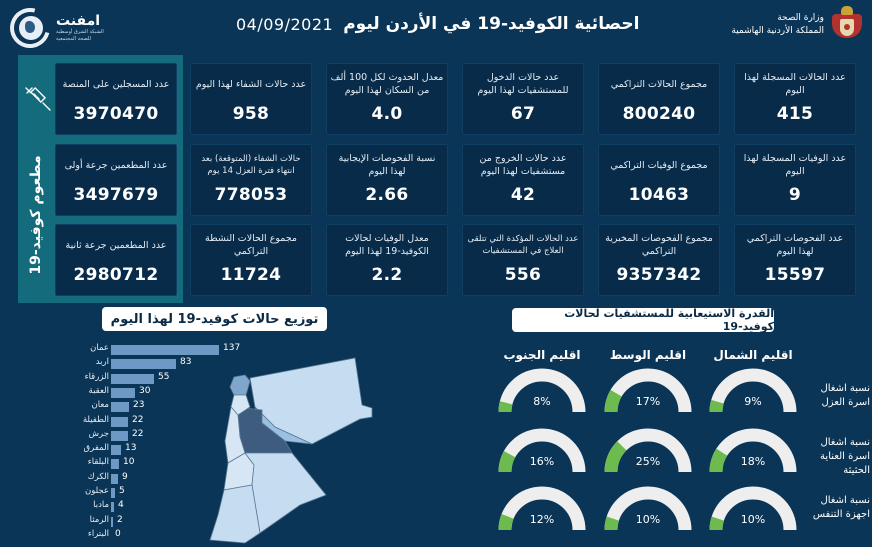 The image size is (872, 547). Describe the element at coordinates (36, 215) in the screenshot. I see `vaccine-panel-title: مطعوم كوفيد-19` at that location.